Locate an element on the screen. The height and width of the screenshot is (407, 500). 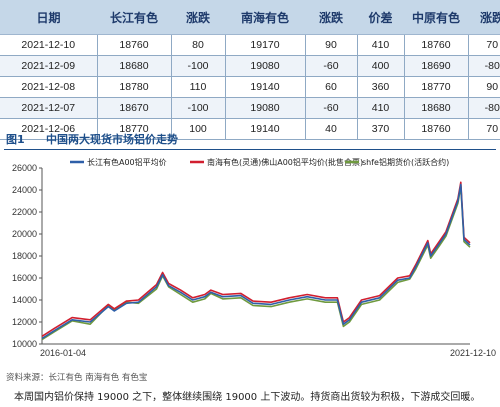
y-tick-label: 10000 is located at coordinates (24, 344).